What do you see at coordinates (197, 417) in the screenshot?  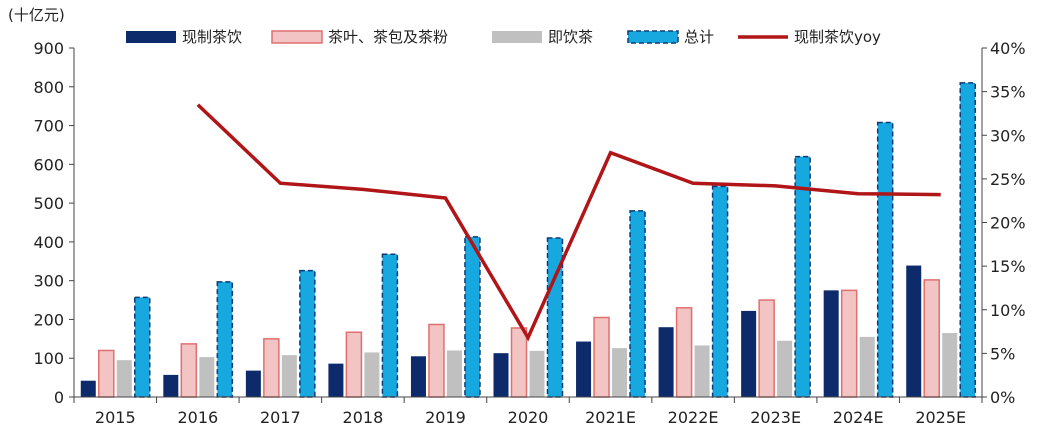 I see `x-tick-label: 2016` at bounding box center [197, 417].